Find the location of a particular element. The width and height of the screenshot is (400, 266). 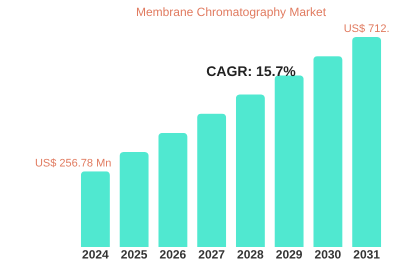

x-tick-label: 2025 is located at coordinates (134, 255).